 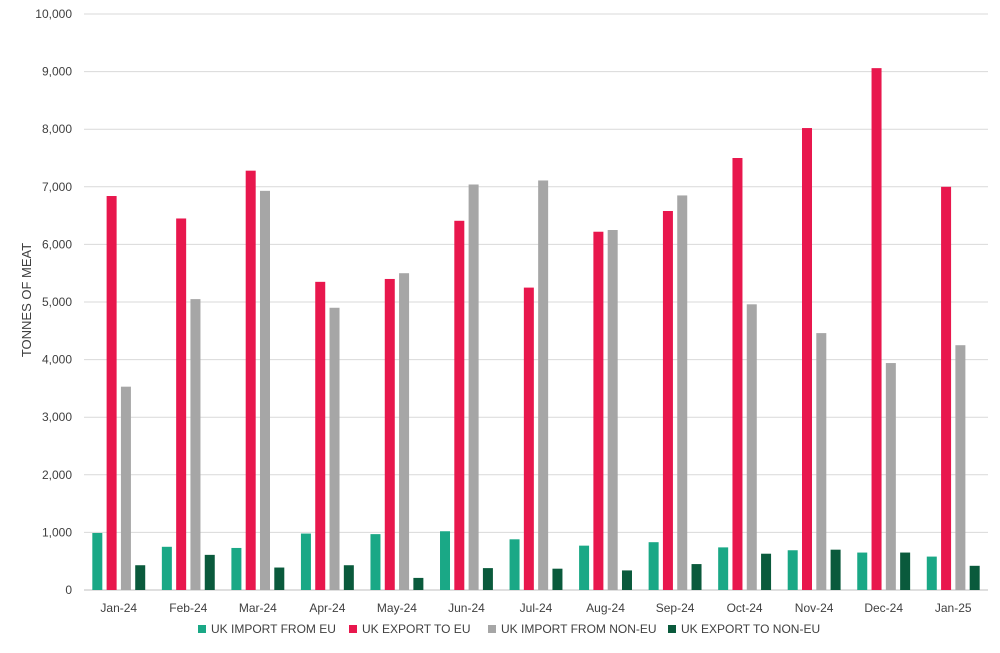 I want to click on x-tick-label: Aug-24, so click(x=605, y=608).